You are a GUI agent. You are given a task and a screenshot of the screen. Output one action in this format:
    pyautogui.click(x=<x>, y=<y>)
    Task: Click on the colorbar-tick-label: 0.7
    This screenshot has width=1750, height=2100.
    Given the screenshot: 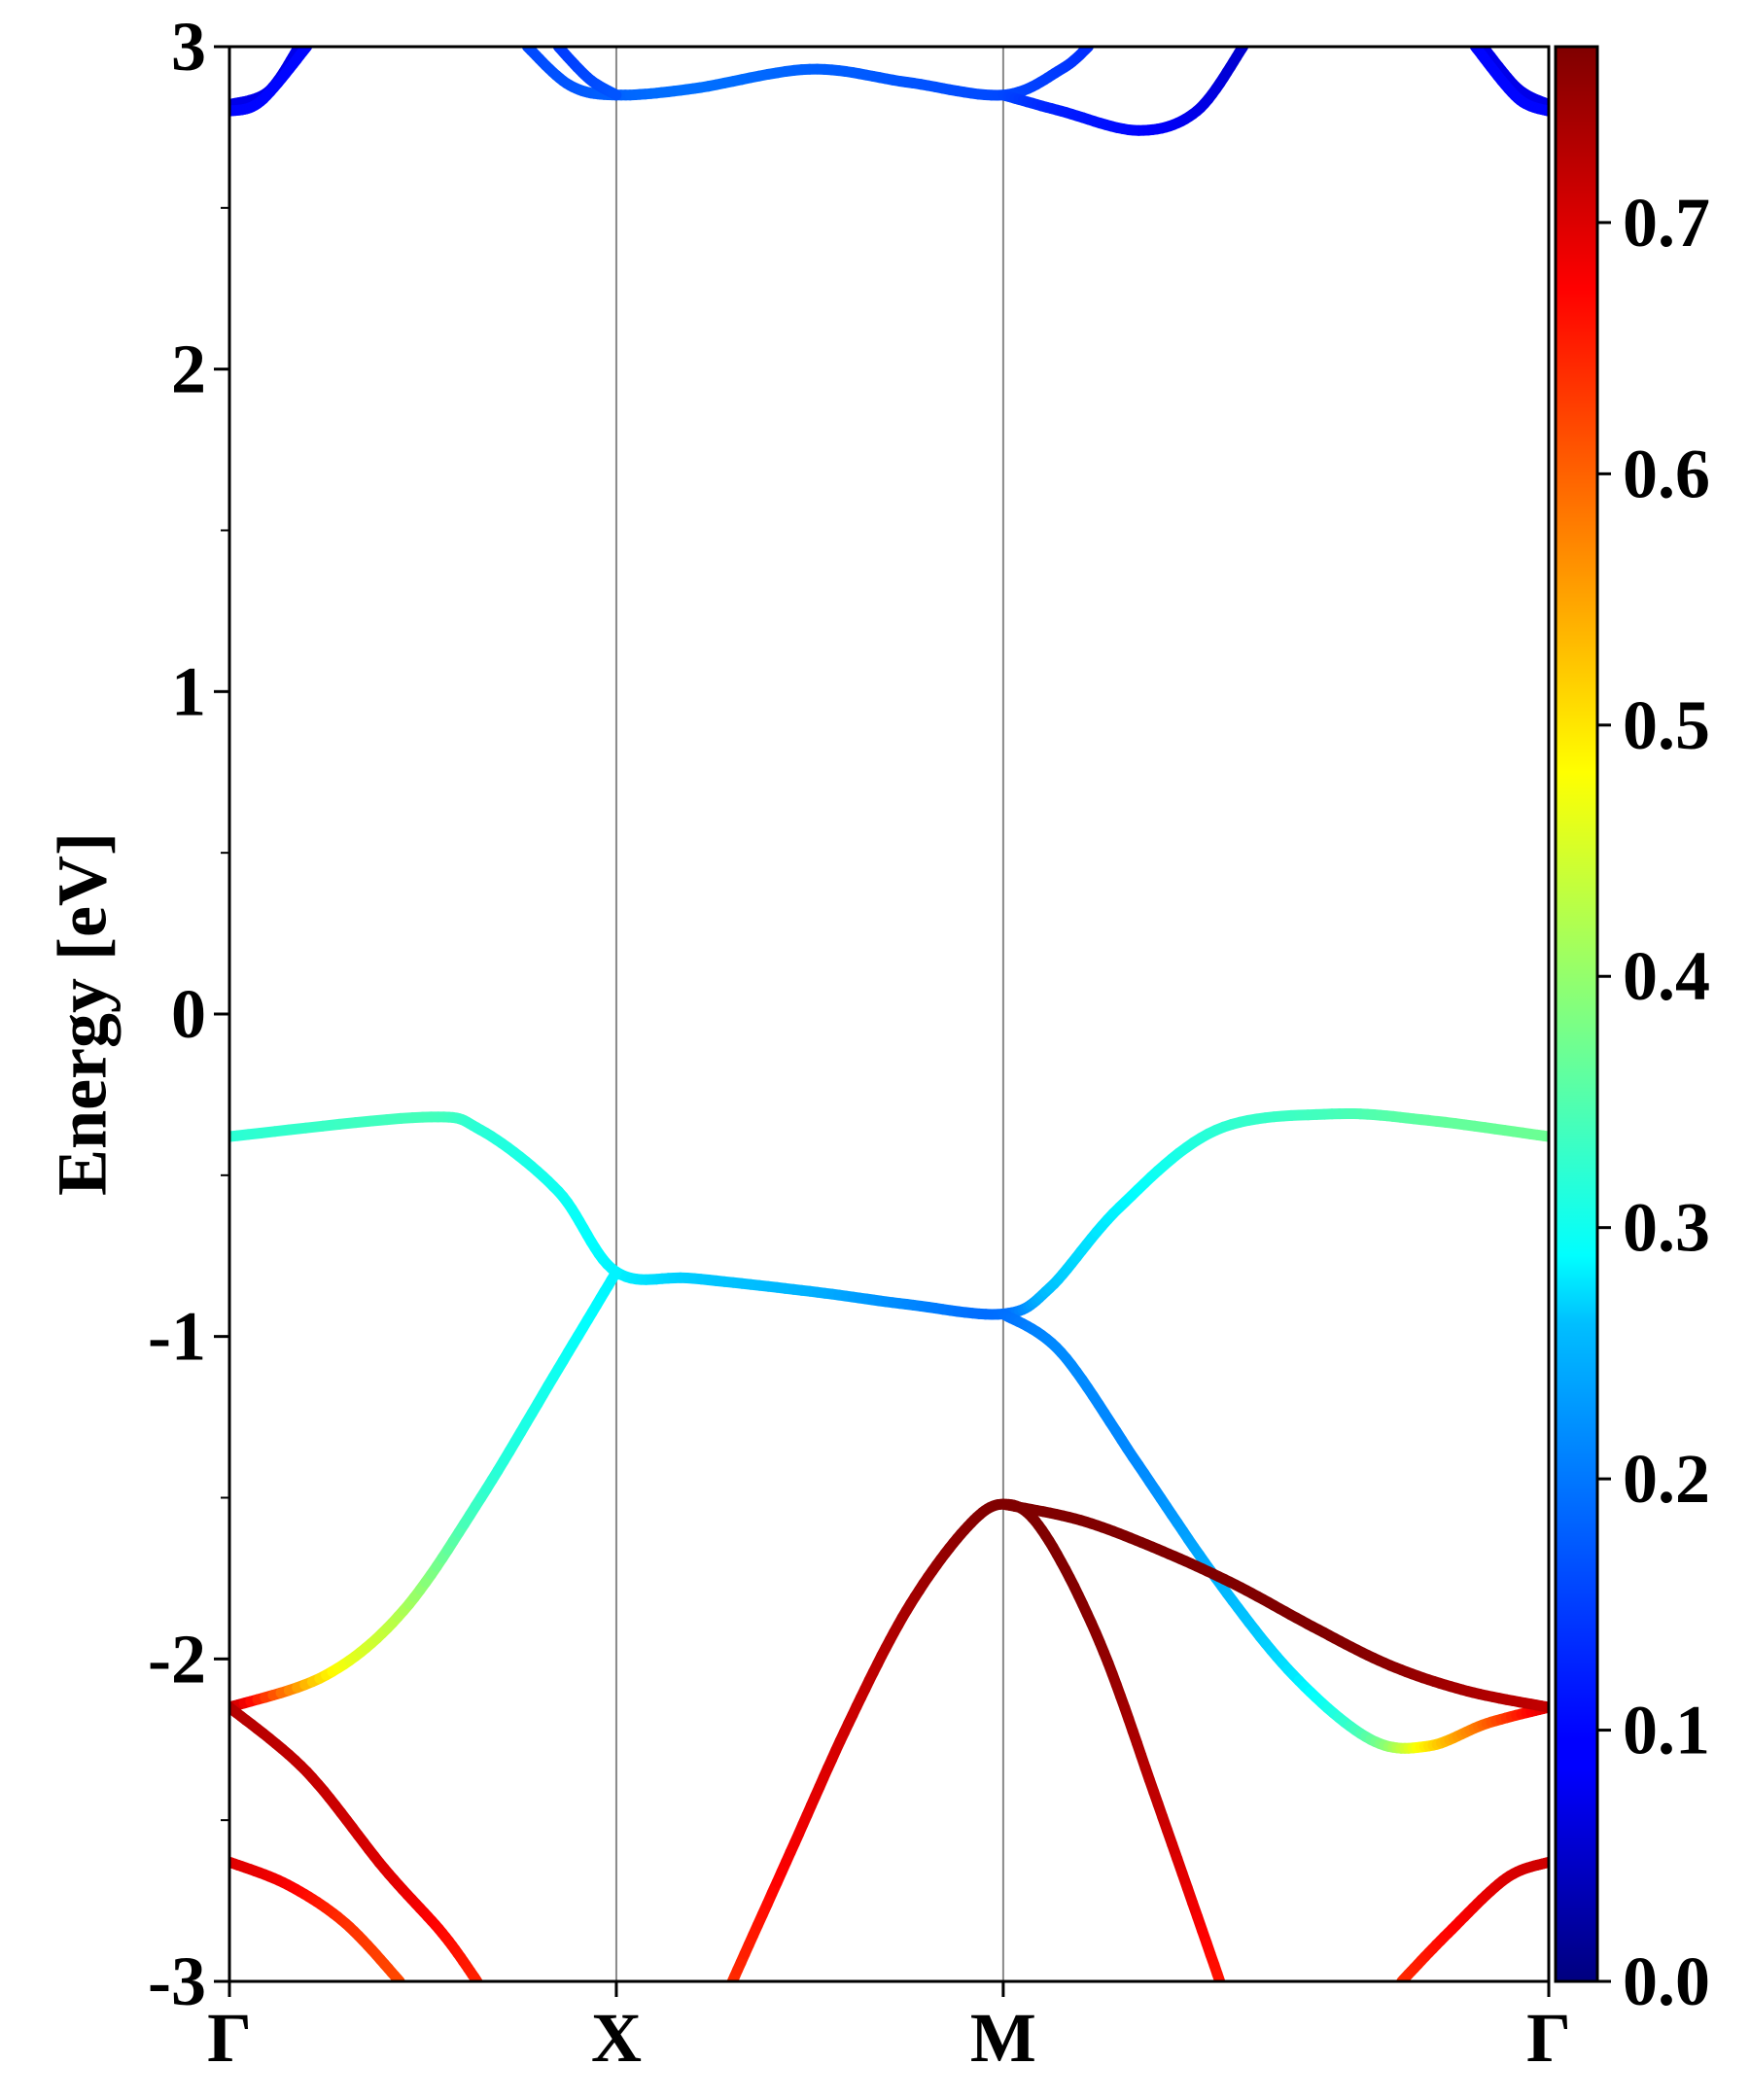 What is the action you would take?
    pyautogui.click(x=1666, y=223)
    